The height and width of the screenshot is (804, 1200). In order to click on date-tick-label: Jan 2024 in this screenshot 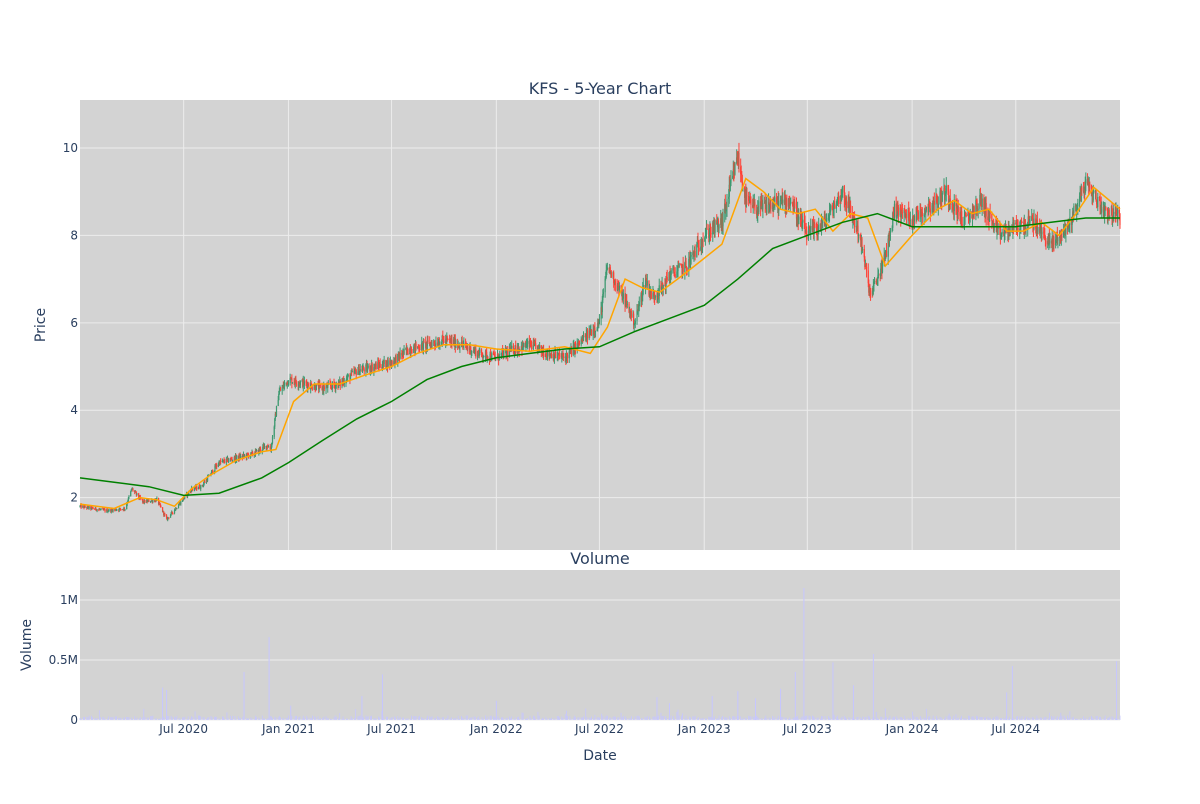, I will do `click(912, 729)`.